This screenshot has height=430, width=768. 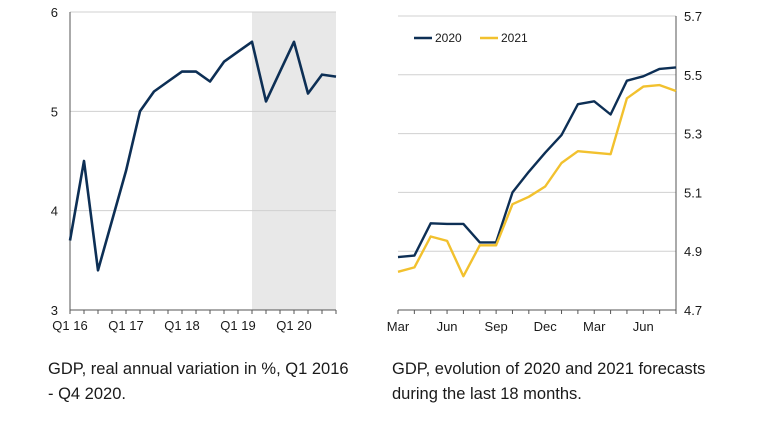 What do you see at coordinates (448, 38) in the screenshot?
I see `legend-label-2020: 2020` at bounding box center [448, 38].